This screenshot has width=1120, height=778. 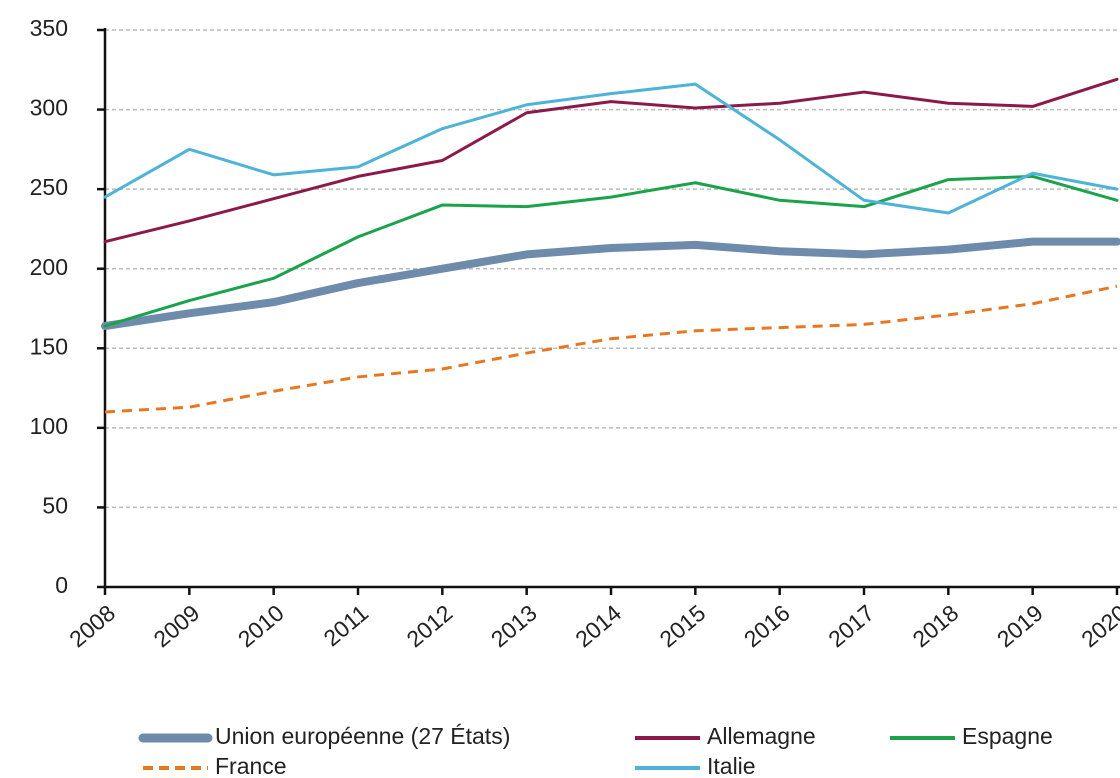 What do you see at coordinates (430, 626) in the screenshot?
I see `x-tick-label: 2012` at bounding box center [430, 626].